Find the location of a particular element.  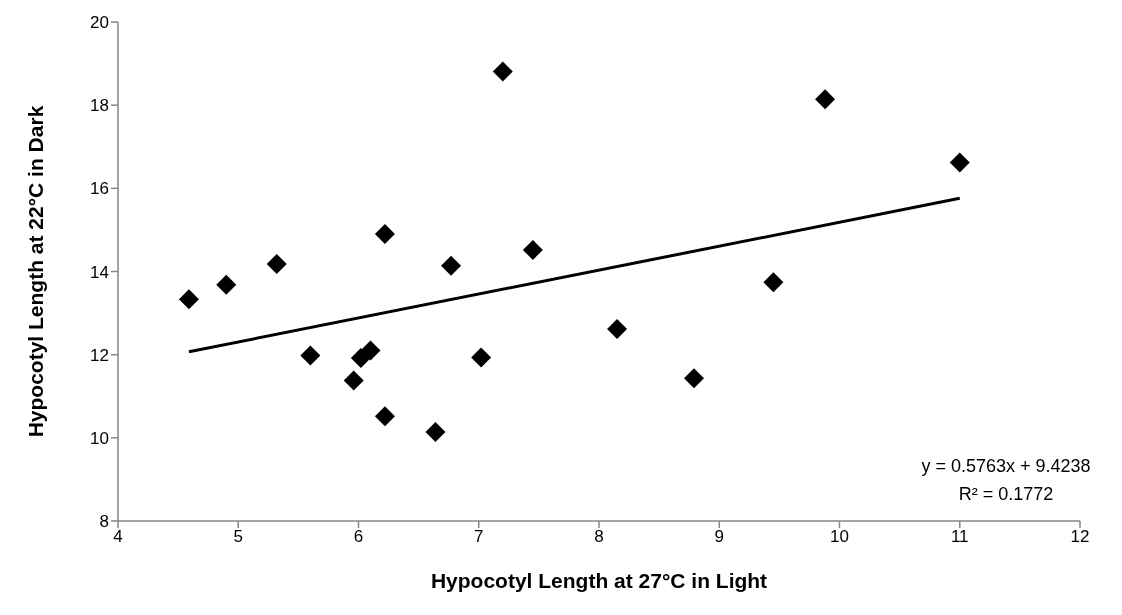

x-tick-label: 12 is located at coordinates (1080, 537).